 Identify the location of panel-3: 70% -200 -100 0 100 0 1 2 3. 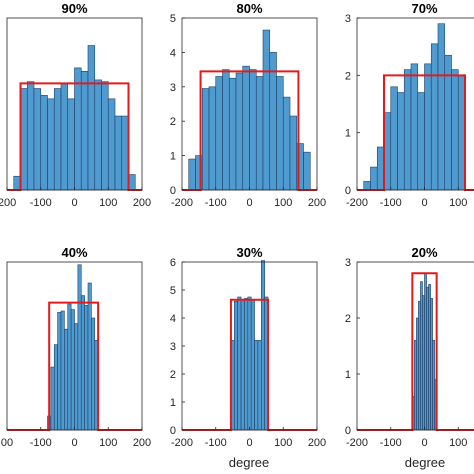
(409, 105).